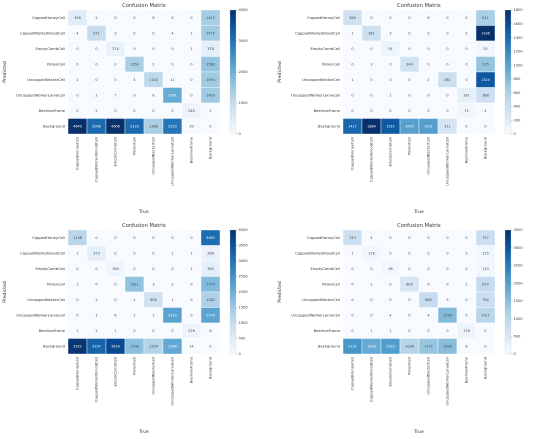 Image resolution: width=550 pixels, height=439 pixels. Describe the element at coordinates (352, 126) in the screenshot. I see `cell-value-label: 1417` at that location.